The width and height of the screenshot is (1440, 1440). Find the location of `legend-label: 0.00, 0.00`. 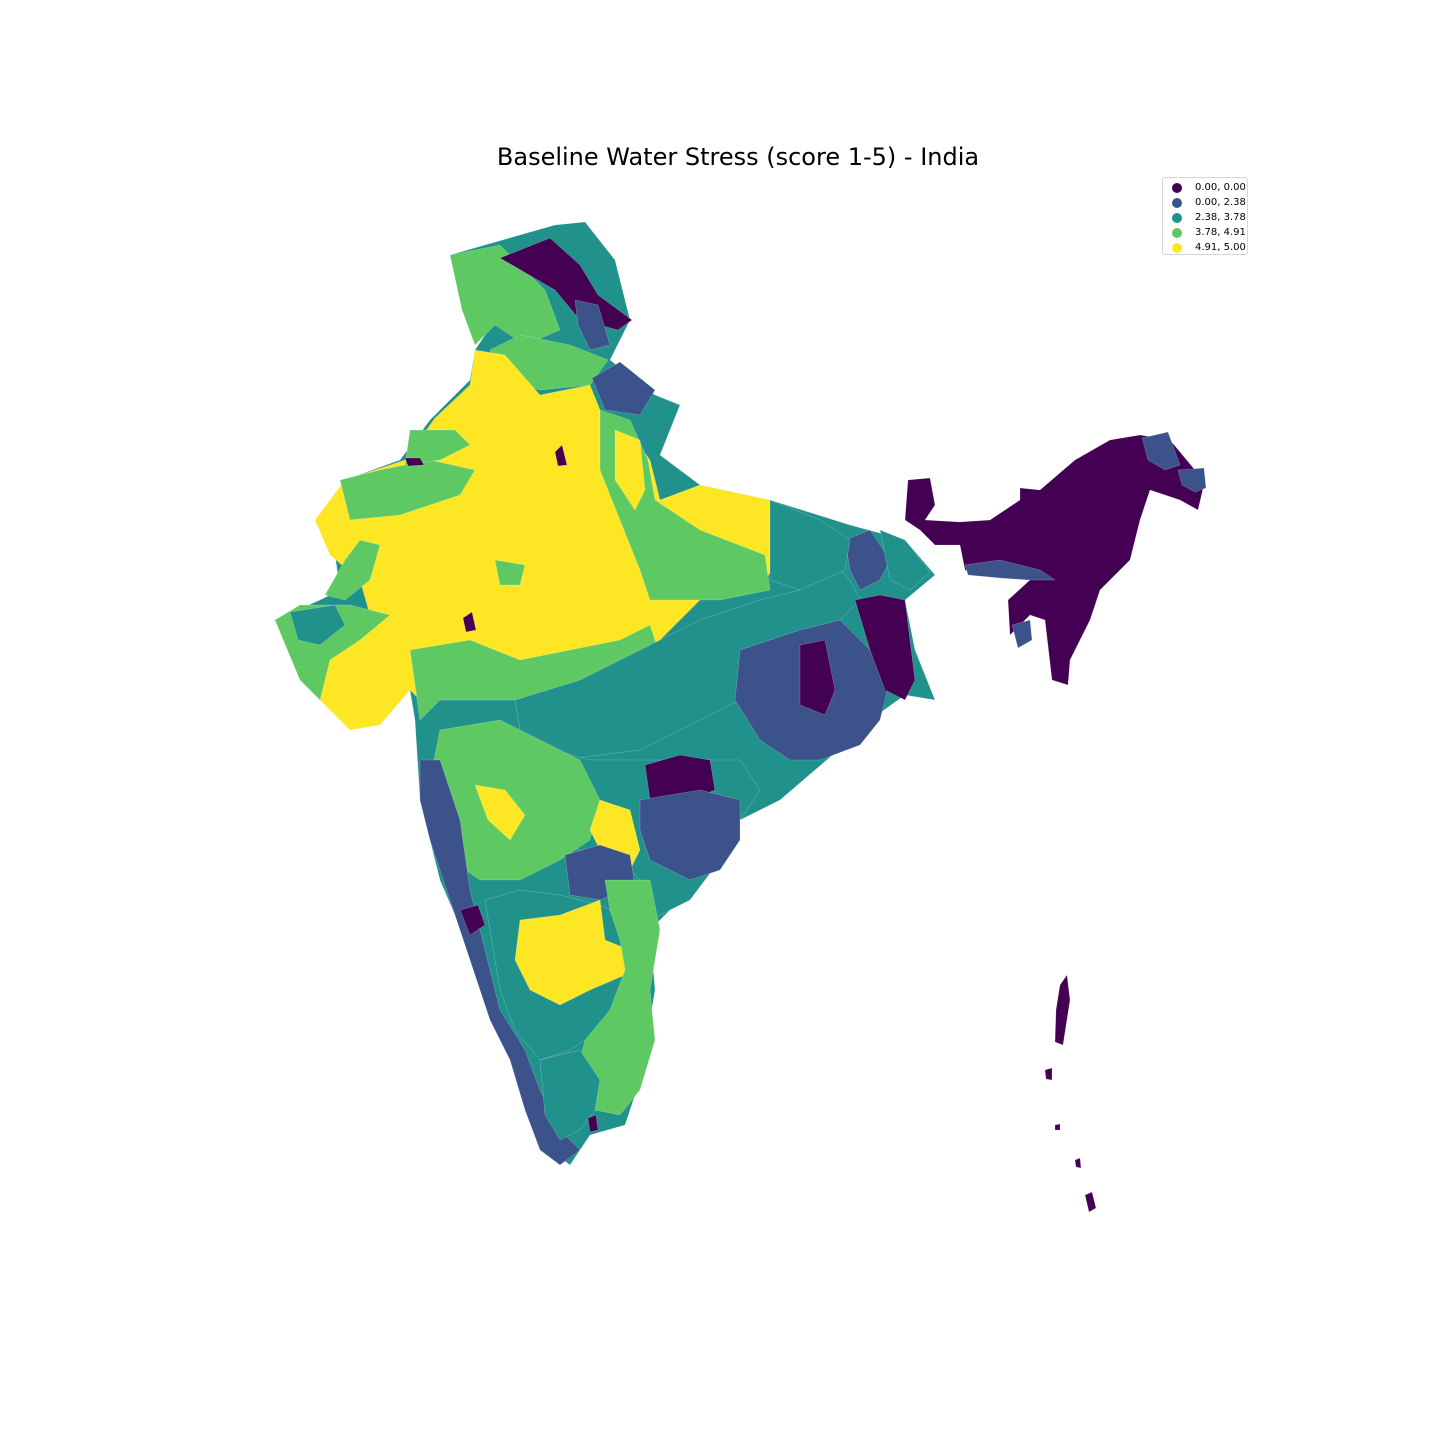

legend-label: 0.00, 0.00 is located at coordinates (1220, 187).